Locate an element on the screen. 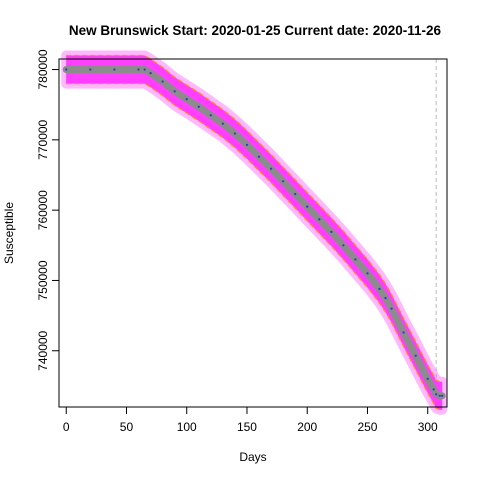  y-tick-label: 770000 is located at coordinates (43, 139).